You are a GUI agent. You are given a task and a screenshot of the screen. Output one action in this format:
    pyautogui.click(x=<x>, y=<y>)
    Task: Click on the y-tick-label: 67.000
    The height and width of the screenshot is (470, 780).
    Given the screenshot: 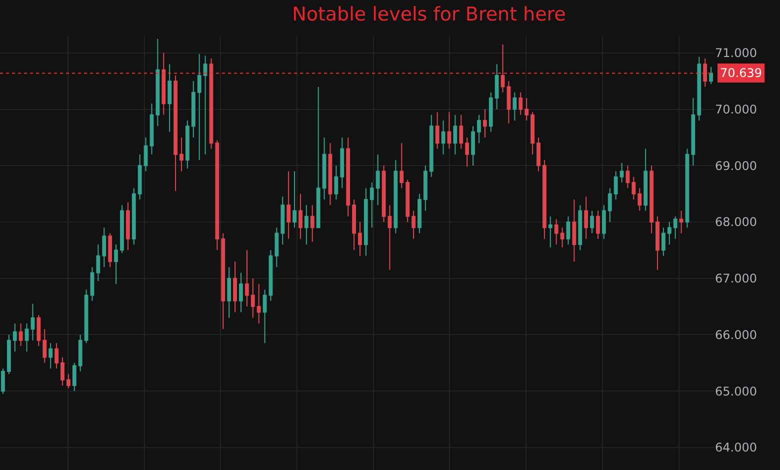 What is the action you would take?
    pyautogui.click(x=736, y=279)
    